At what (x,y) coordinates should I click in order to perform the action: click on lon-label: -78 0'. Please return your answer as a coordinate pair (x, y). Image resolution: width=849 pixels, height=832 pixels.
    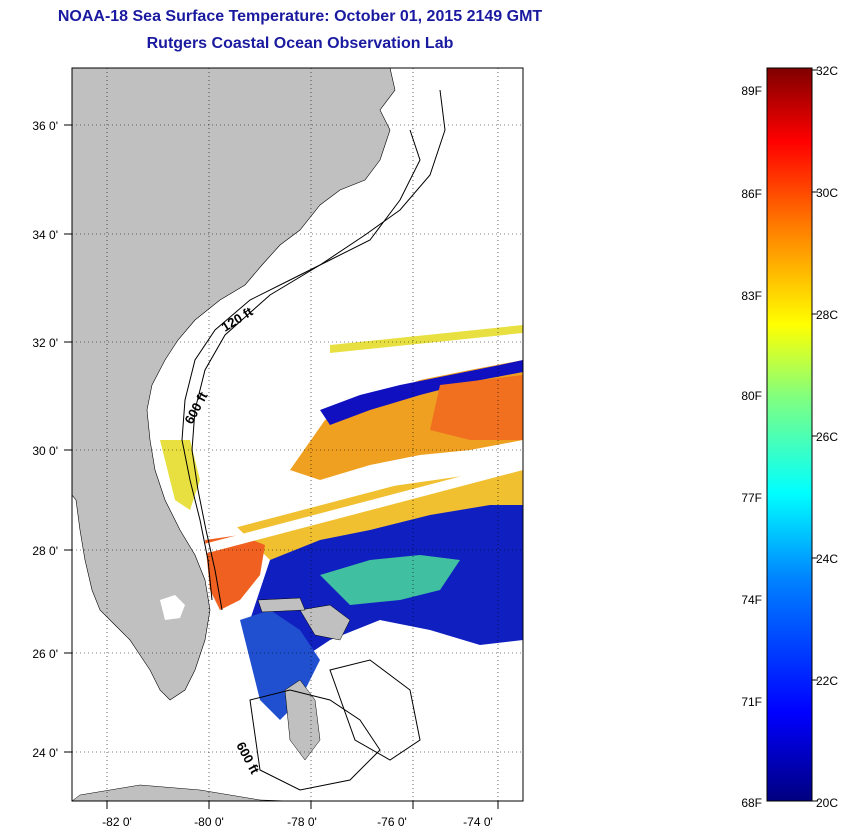
    Looking at the image, I should click on (302, 822).